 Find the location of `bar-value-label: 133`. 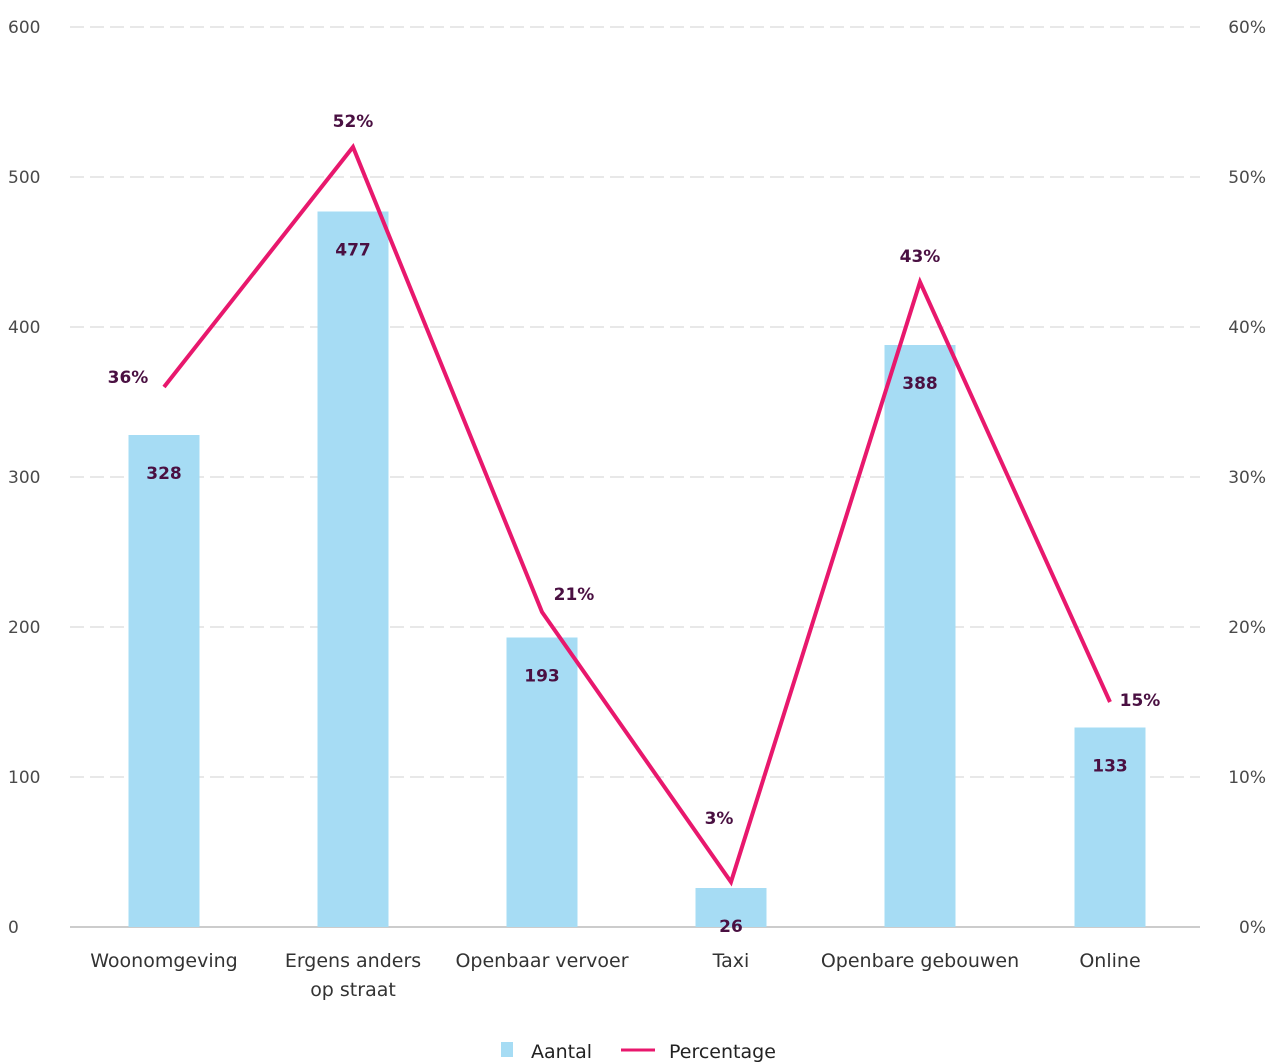

bar-value-label: 133 is located at coordinates (1110, 767).